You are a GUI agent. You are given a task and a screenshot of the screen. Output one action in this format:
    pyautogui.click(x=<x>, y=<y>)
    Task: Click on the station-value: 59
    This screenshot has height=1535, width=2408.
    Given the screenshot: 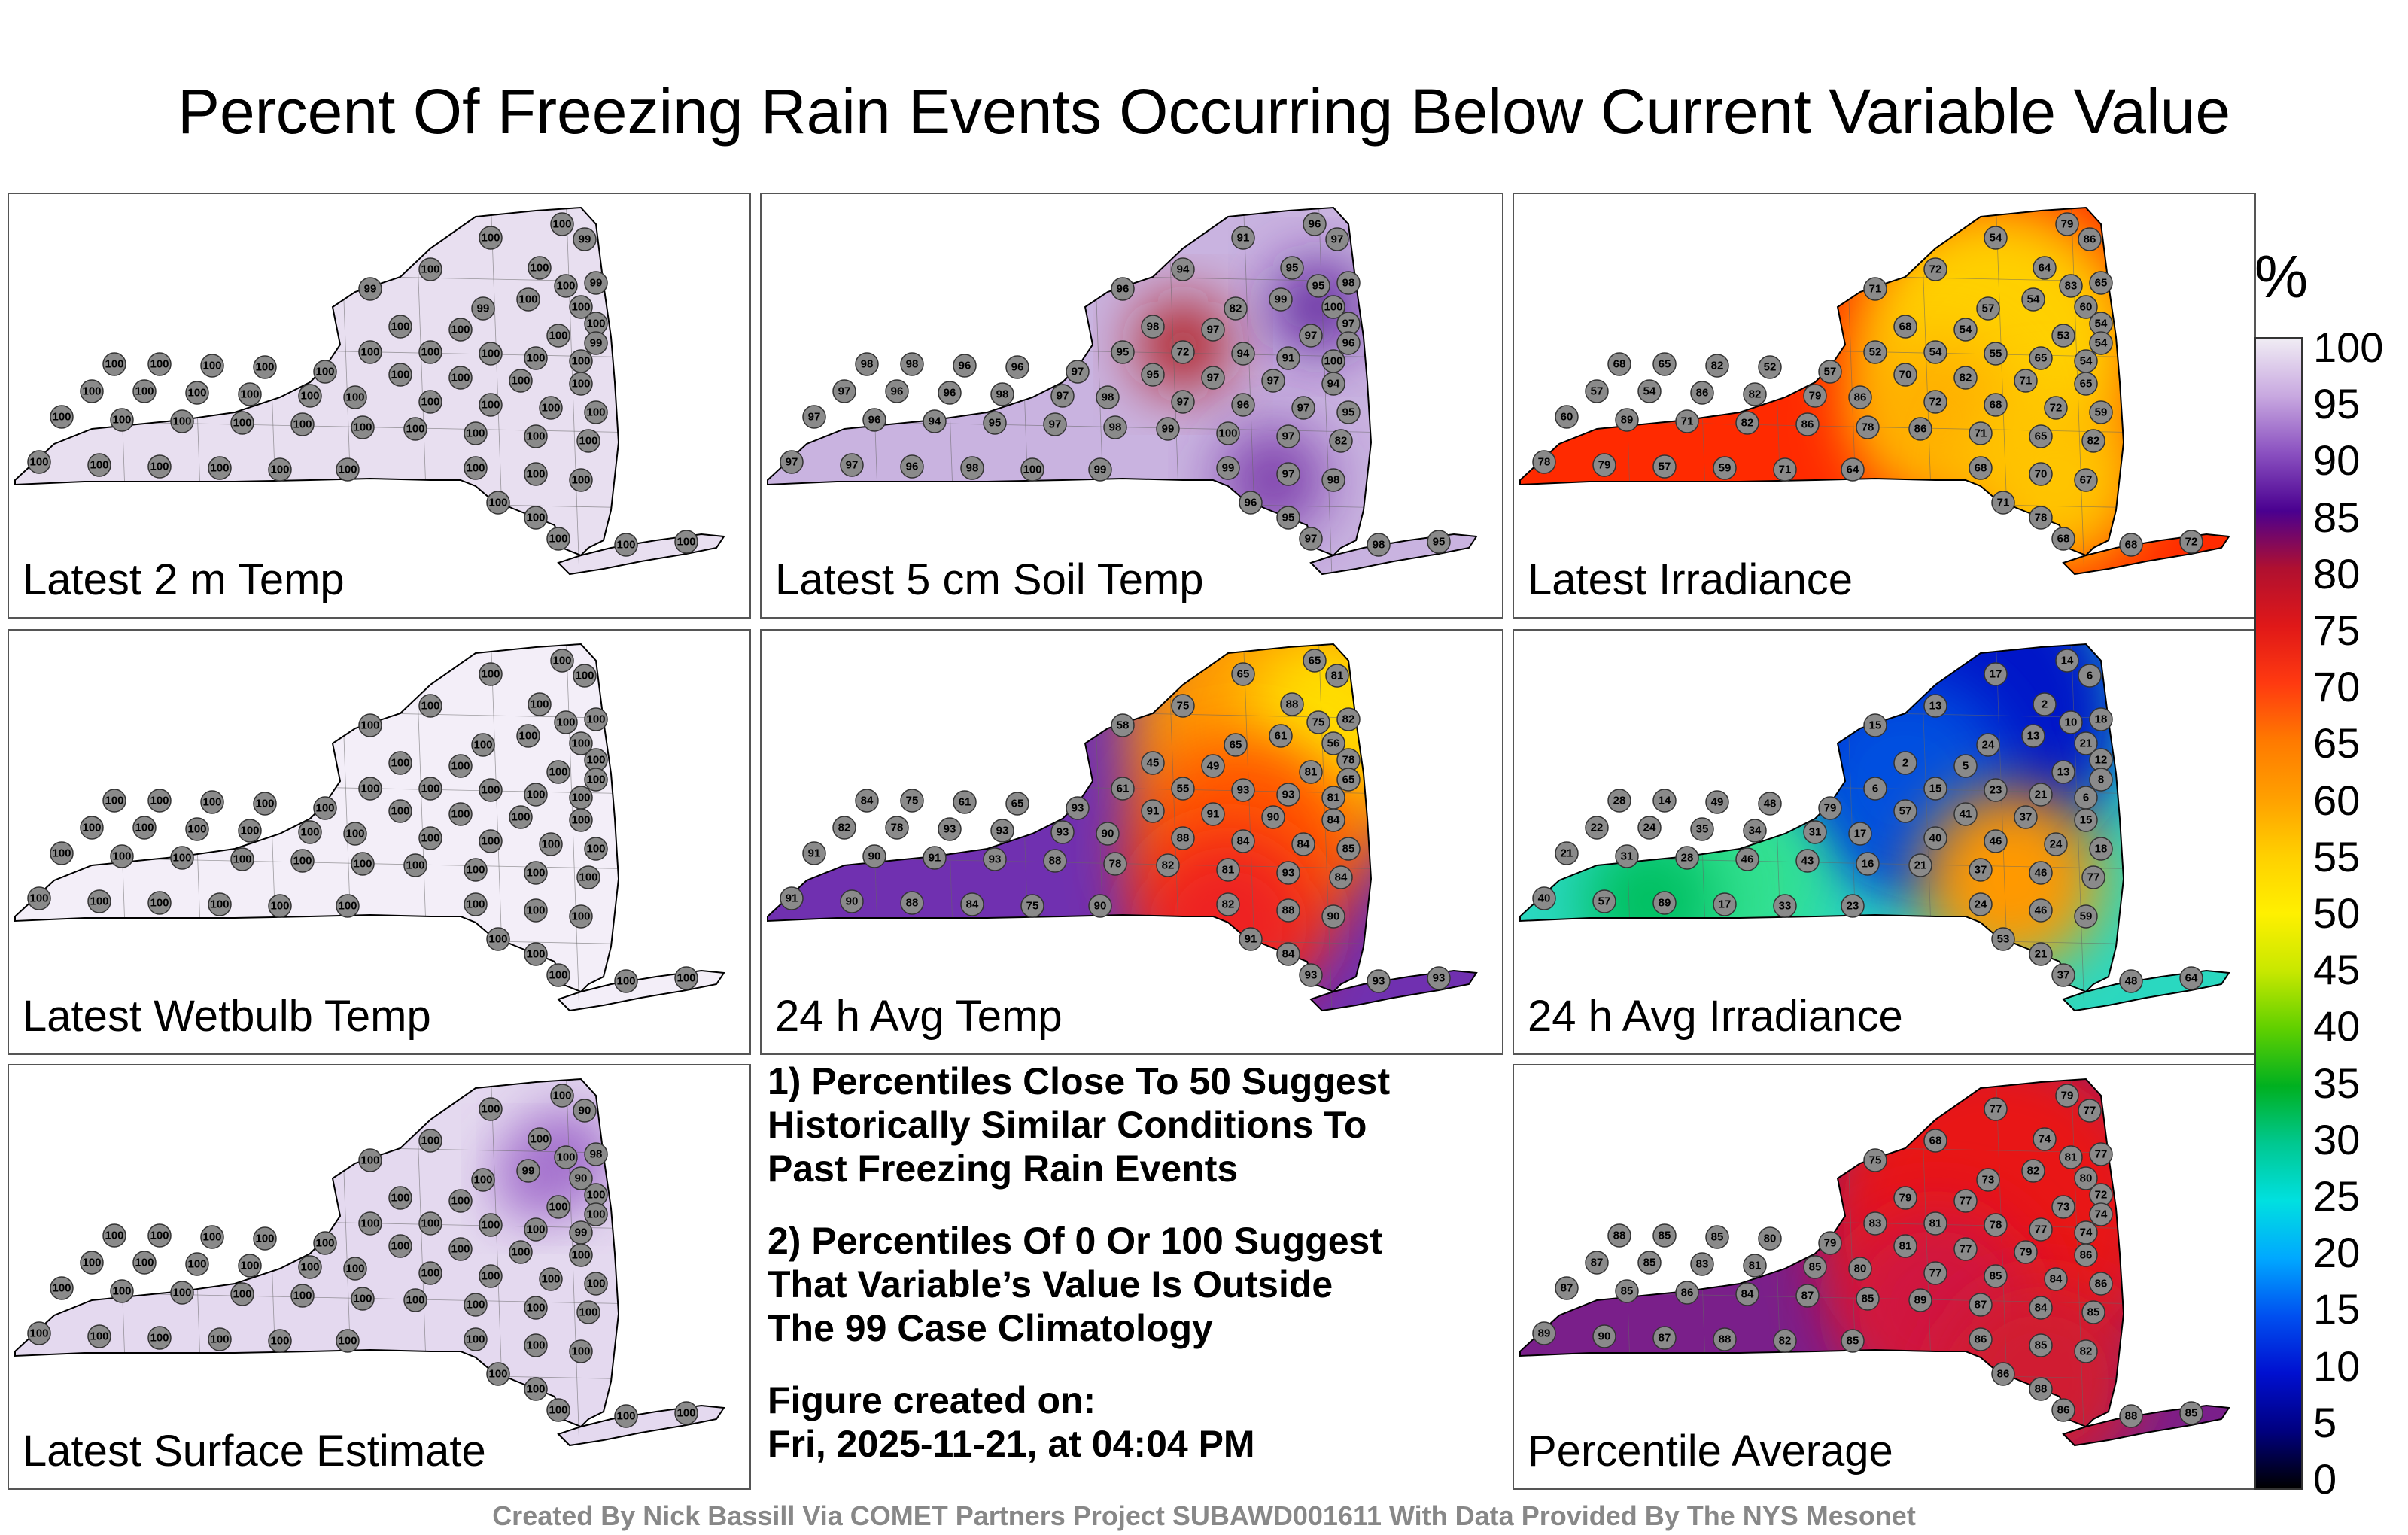 What is the action you would take?
    pyautogui.click(x=2101, y=412)
    